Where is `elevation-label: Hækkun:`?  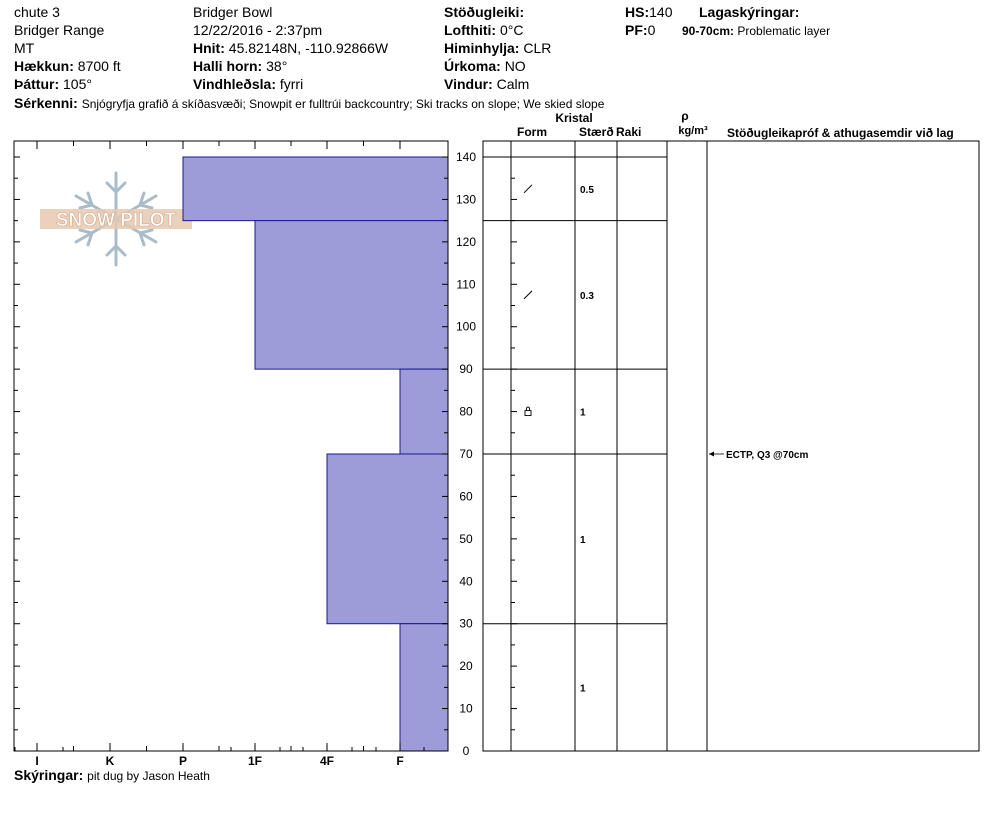 elevation-label: Hækkun: is located at coordinates (44, 66).